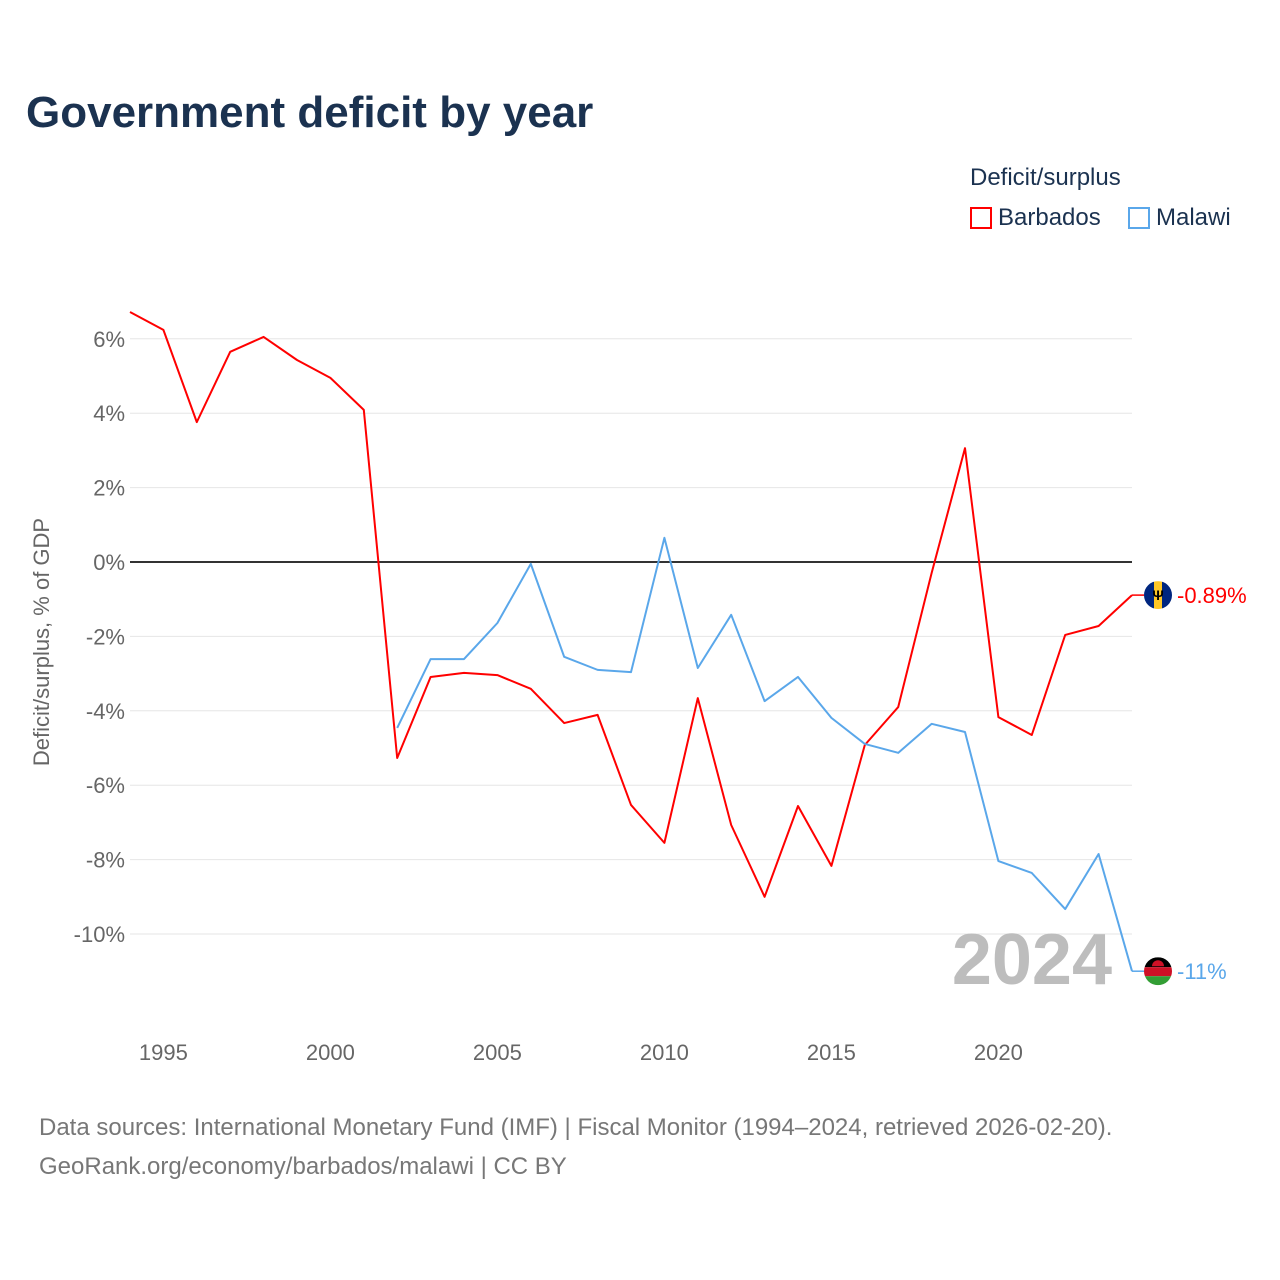 This screenshot has height=1280, width=1280. Describe the element at coordinates (1045, 177) in the screenshot. I see `legend-title: Deficit/surplus` at that location.